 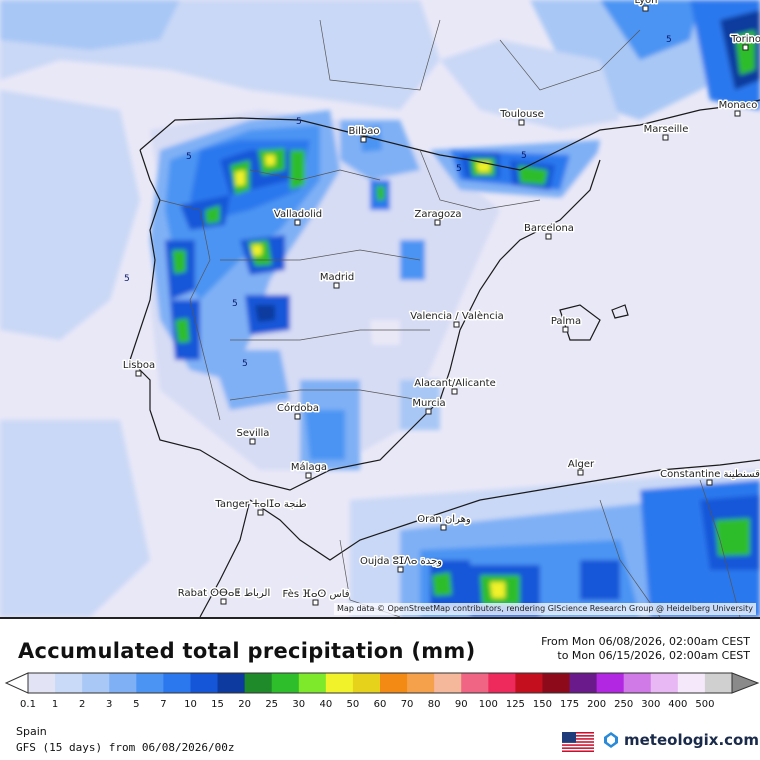 What do you see at coordinates (438, 217) in the screenshot?
I see `city-marker: Zaragoza` at bounding box center [438, 217].